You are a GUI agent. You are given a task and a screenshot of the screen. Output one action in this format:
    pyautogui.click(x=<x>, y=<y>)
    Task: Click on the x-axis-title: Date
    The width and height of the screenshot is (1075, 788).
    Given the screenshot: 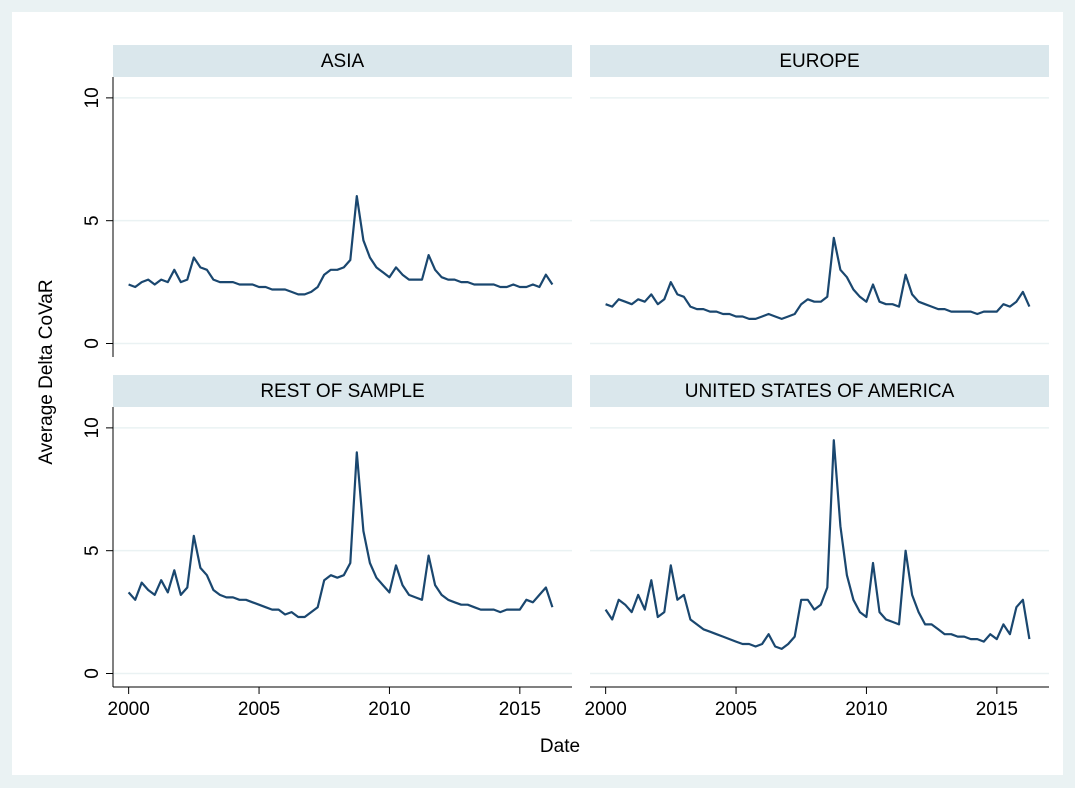 What is the action you would take?
    pyautogui.click(x=560, y=746)
    